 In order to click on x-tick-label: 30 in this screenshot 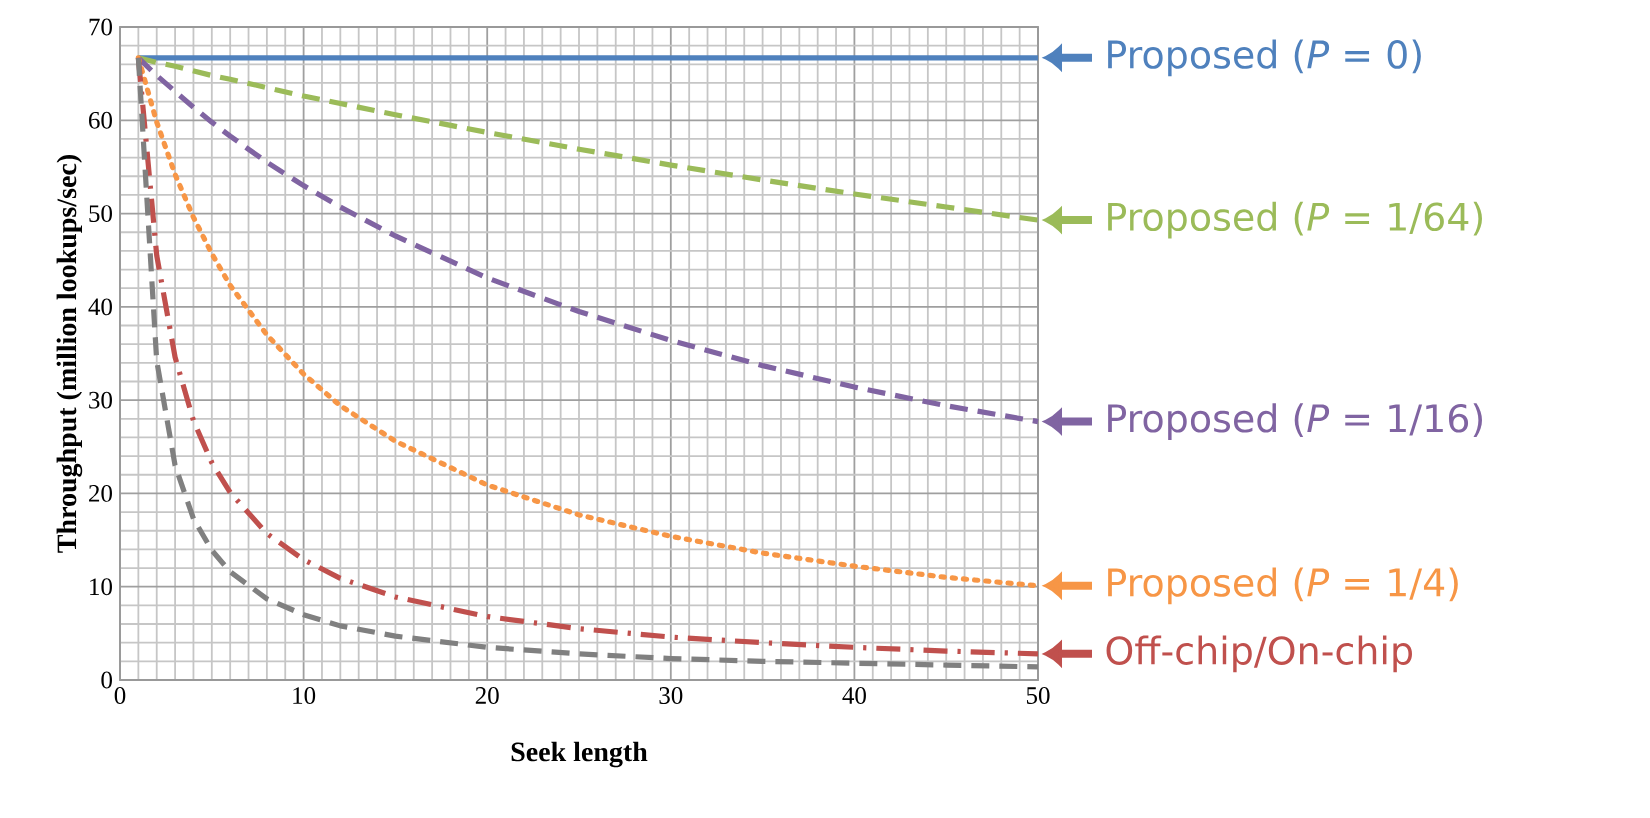, I will do `click(671, 695)`.